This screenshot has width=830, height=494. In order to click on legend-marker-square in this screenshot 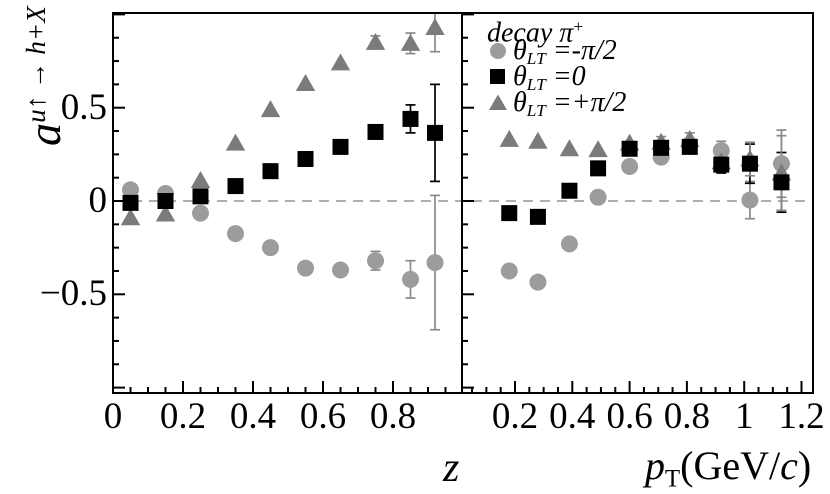, I will do `click(497, 76)`.